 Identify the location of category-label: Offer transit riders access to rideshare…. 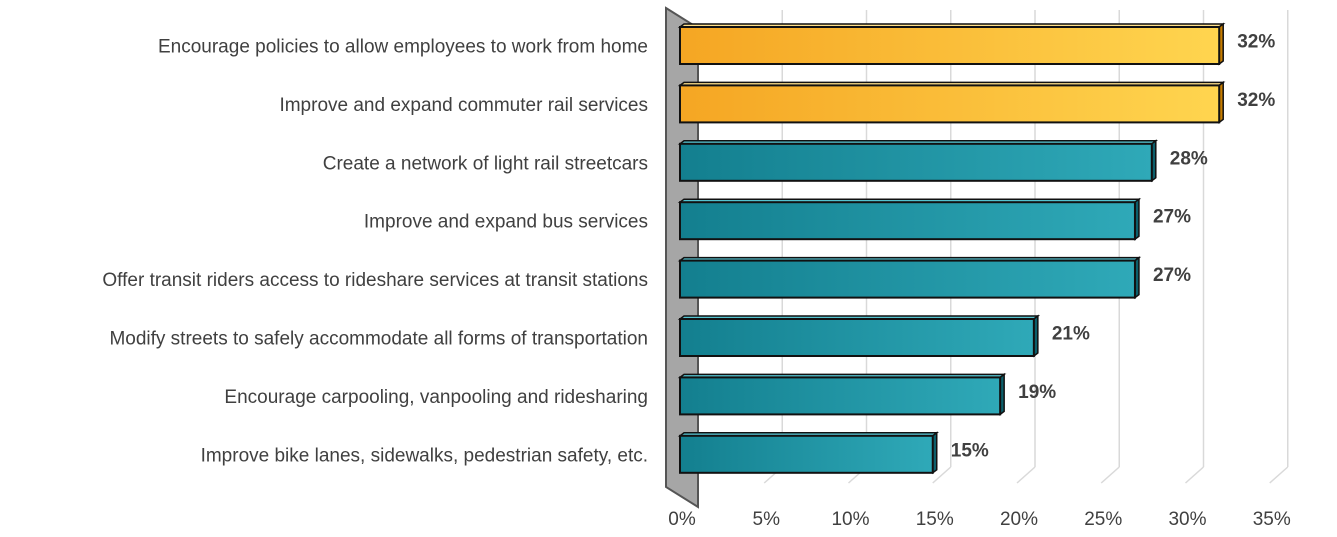
(375, 280).